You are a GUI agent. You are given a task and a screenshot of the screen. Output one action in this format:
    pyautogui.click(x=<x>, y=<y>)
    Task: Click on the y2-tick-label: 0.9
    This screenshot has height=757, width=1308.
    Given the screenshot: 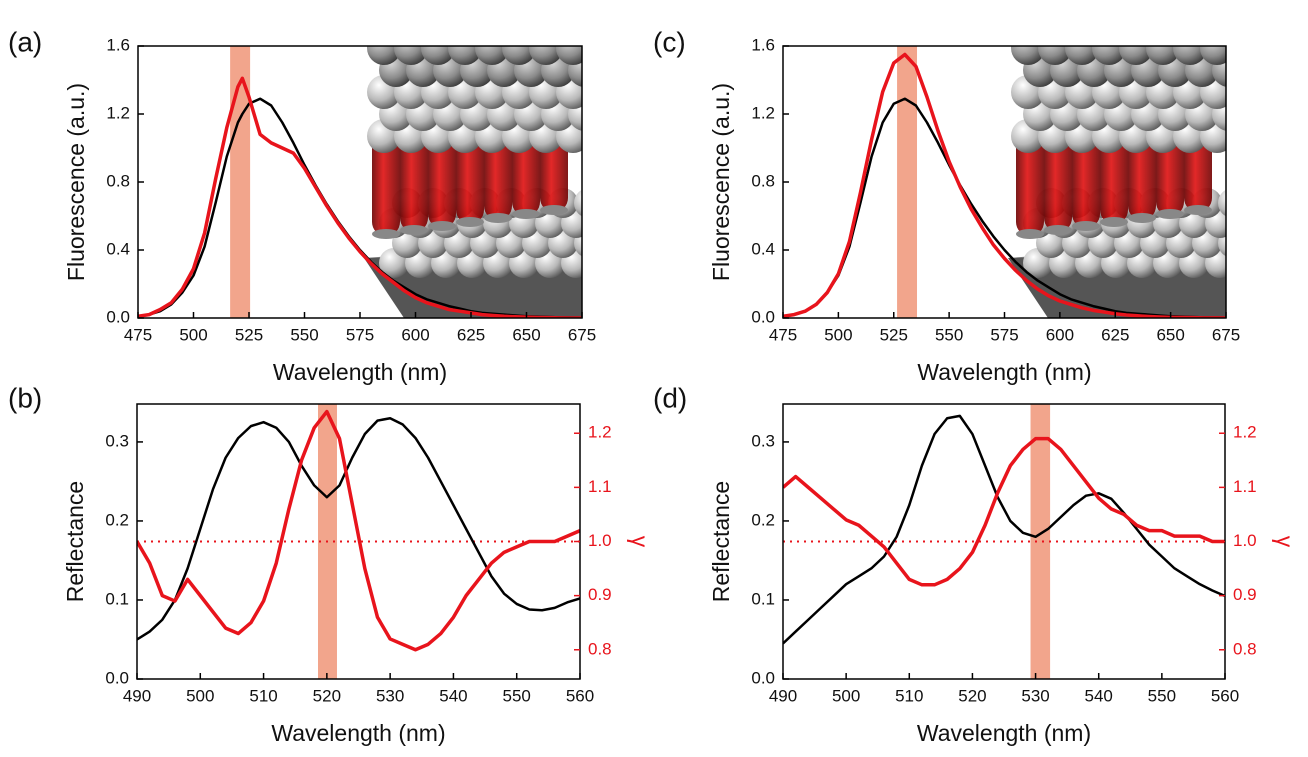 What is the action you would take?
    pyautogui.click(x=1245, y=594)
    